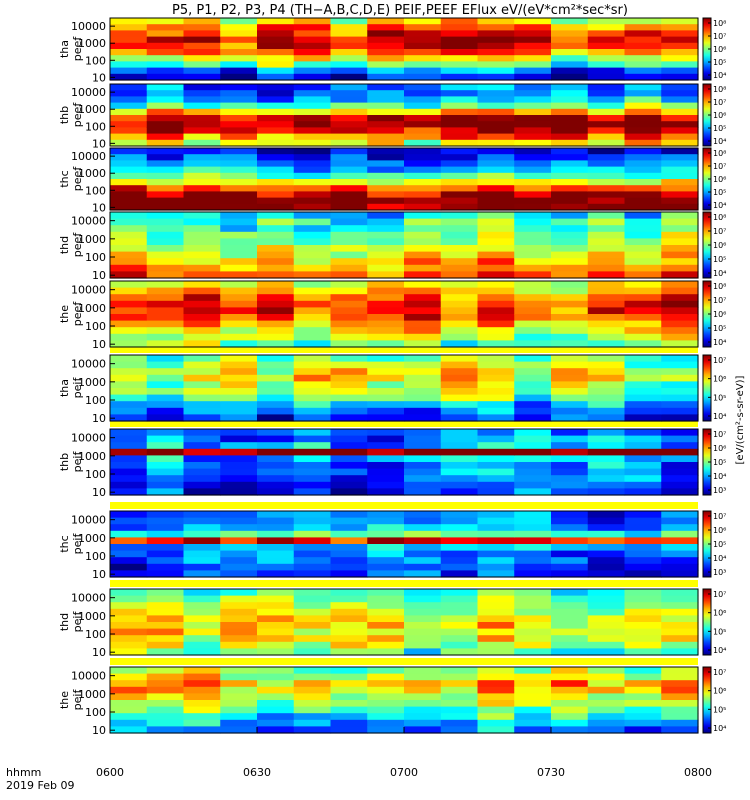  What do you see at coordinates (719, 650) in the screenshot?
I see `colorbar-tick-label: 10⁴` at bounding box center [719, 650].